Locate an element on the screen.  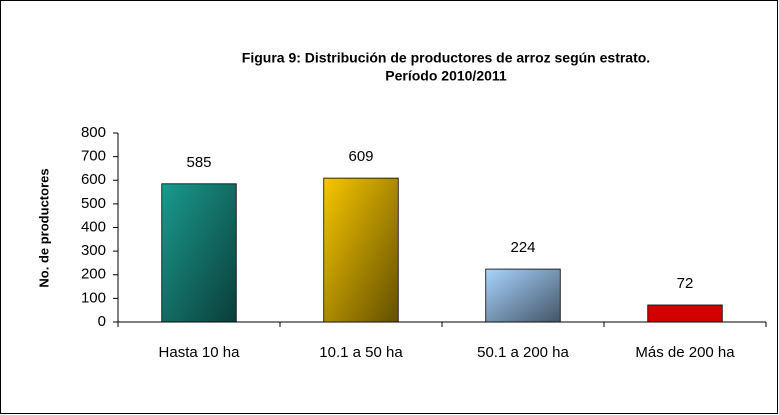
x-tick-label: Más de 200 ha is located at coordinates (685, 352).